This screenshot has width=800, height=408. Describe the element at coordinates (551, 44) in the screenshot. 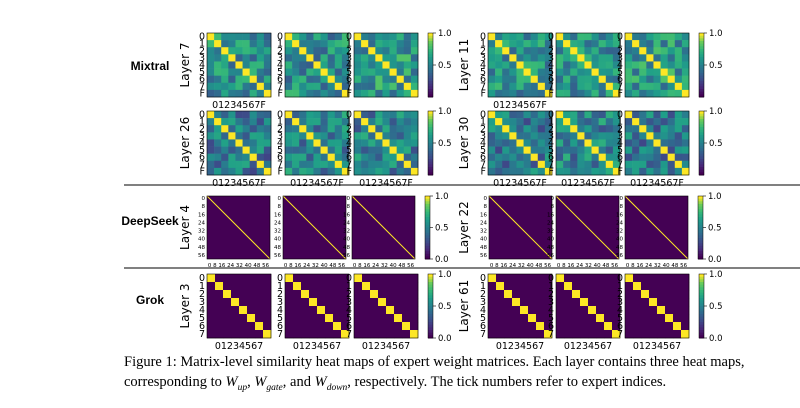

I see `y-tick-label: 1` at that location.